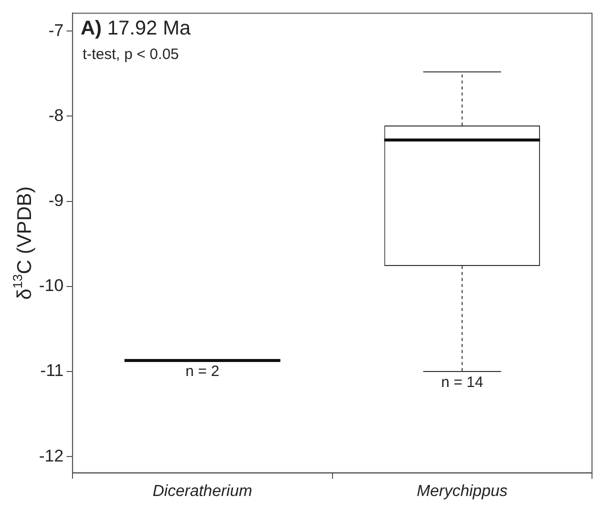 The width and height of the screenshot is (594, 508). Describe the element at coordinates (56, 30) in the screenshot. I see `y-tick-label: -7` at that location.